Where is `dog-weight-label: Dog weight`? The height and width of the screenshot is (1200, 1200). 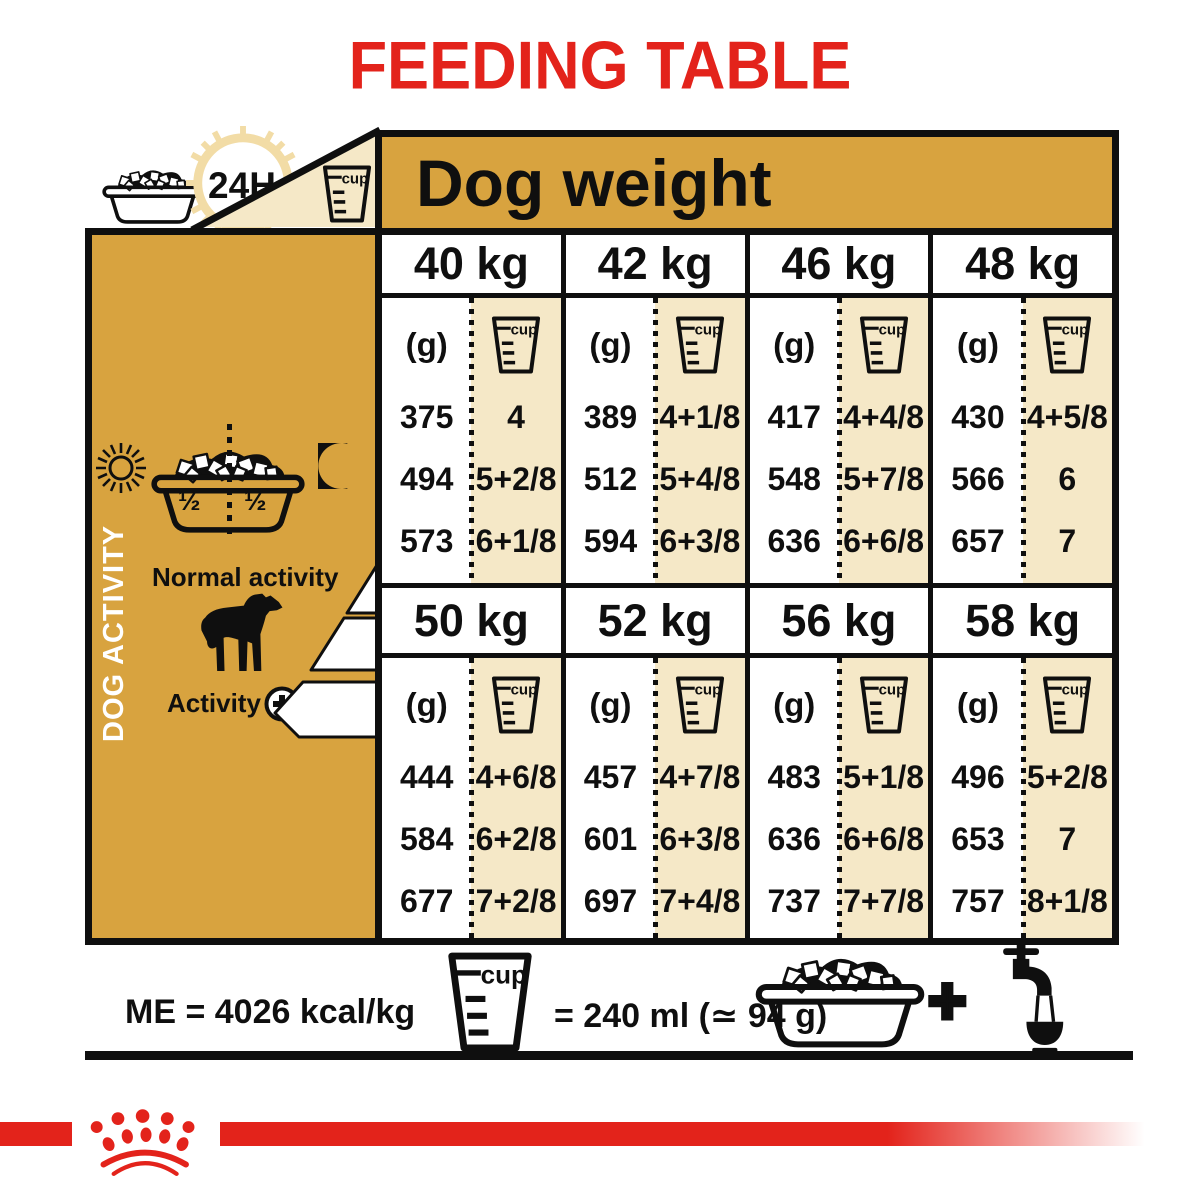
dog-weight-label: Dog weight is located at coordinates (594, 182).